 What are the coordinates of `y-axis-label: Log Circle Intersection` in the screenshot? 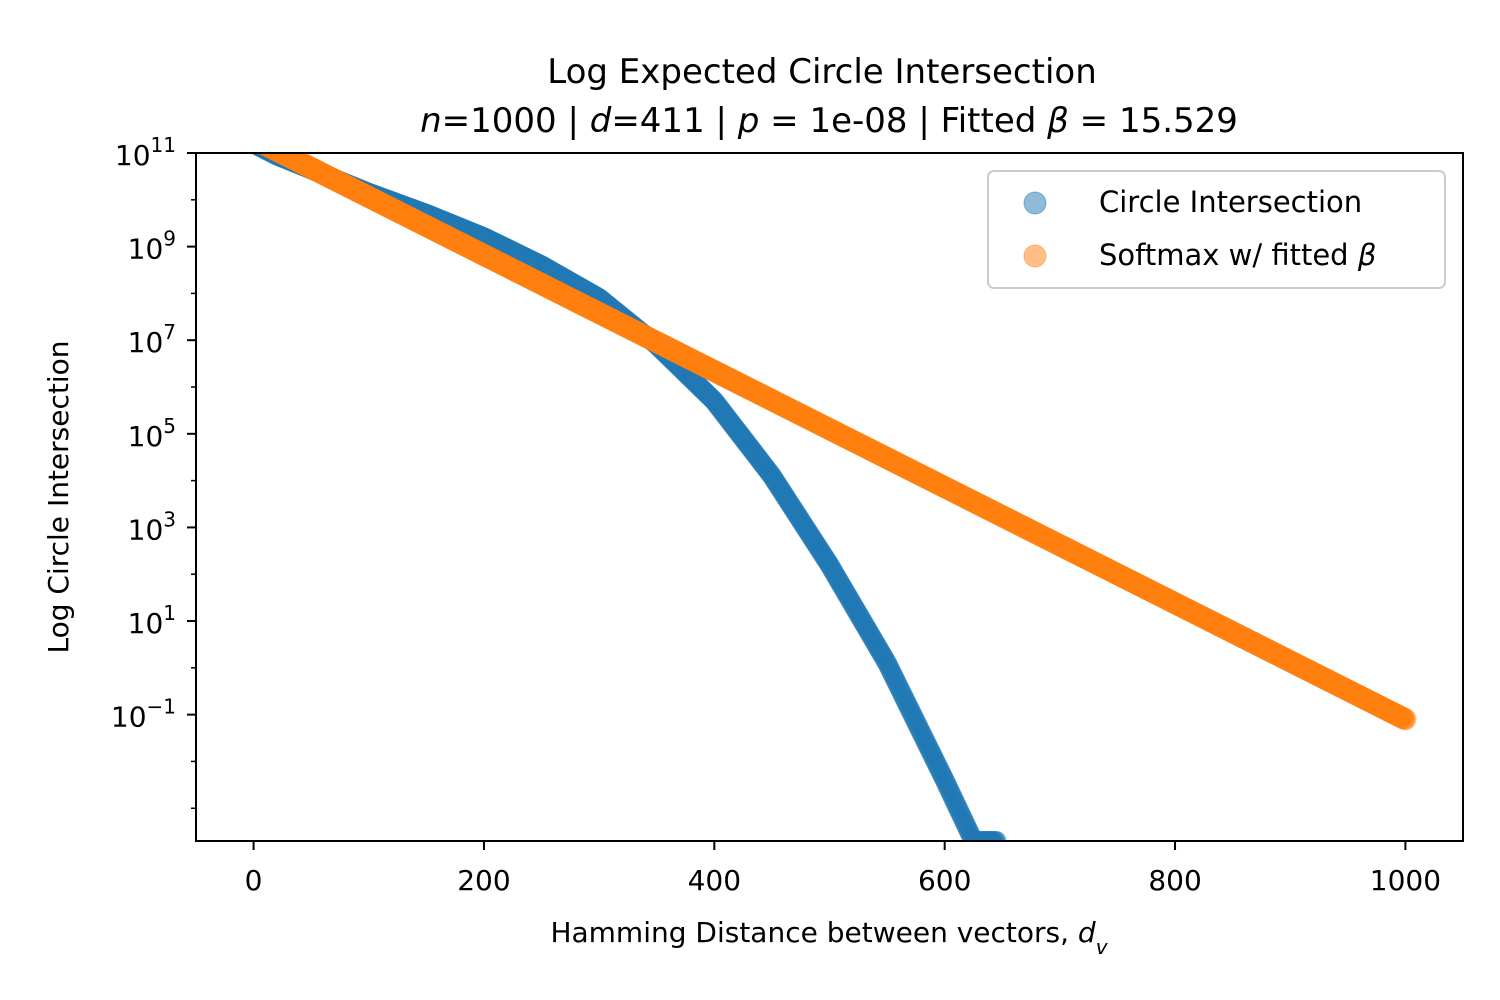 It's located at (58, 496).